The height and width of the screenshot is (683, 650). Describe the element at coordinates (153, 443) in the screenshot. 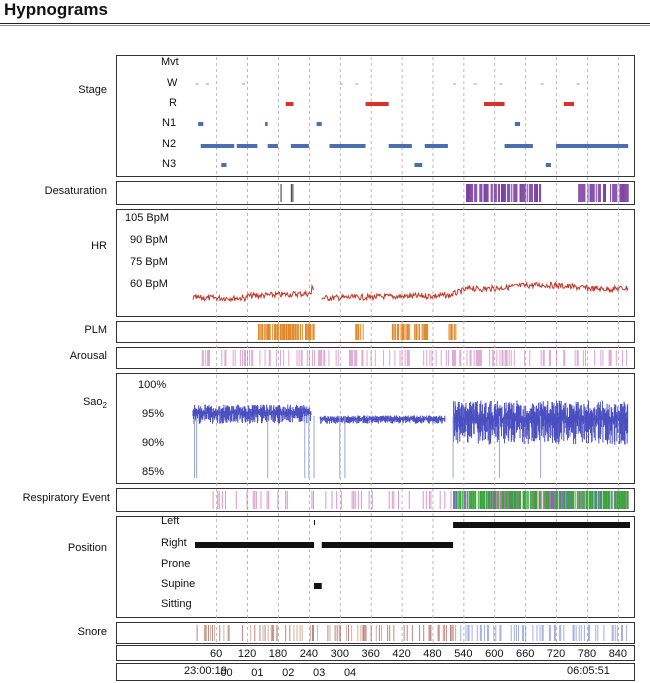

I see `sao2-level-90: 90%` at that location.